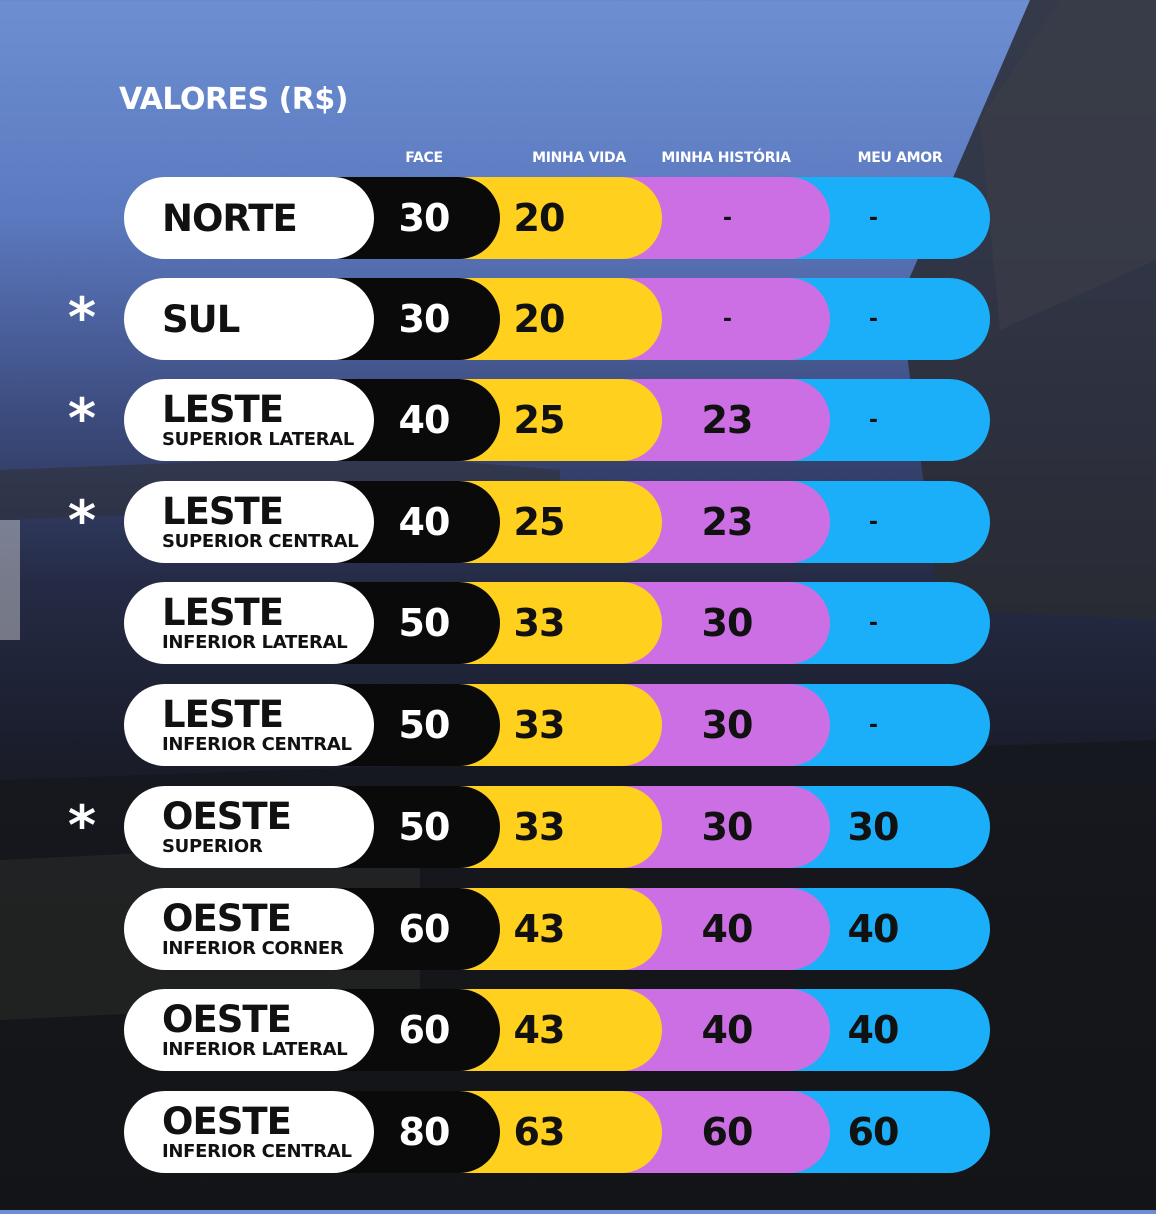 This screenshot has height=1214, width=1156. I want to click on minha-vida-value: 63, so click(539, 1132).